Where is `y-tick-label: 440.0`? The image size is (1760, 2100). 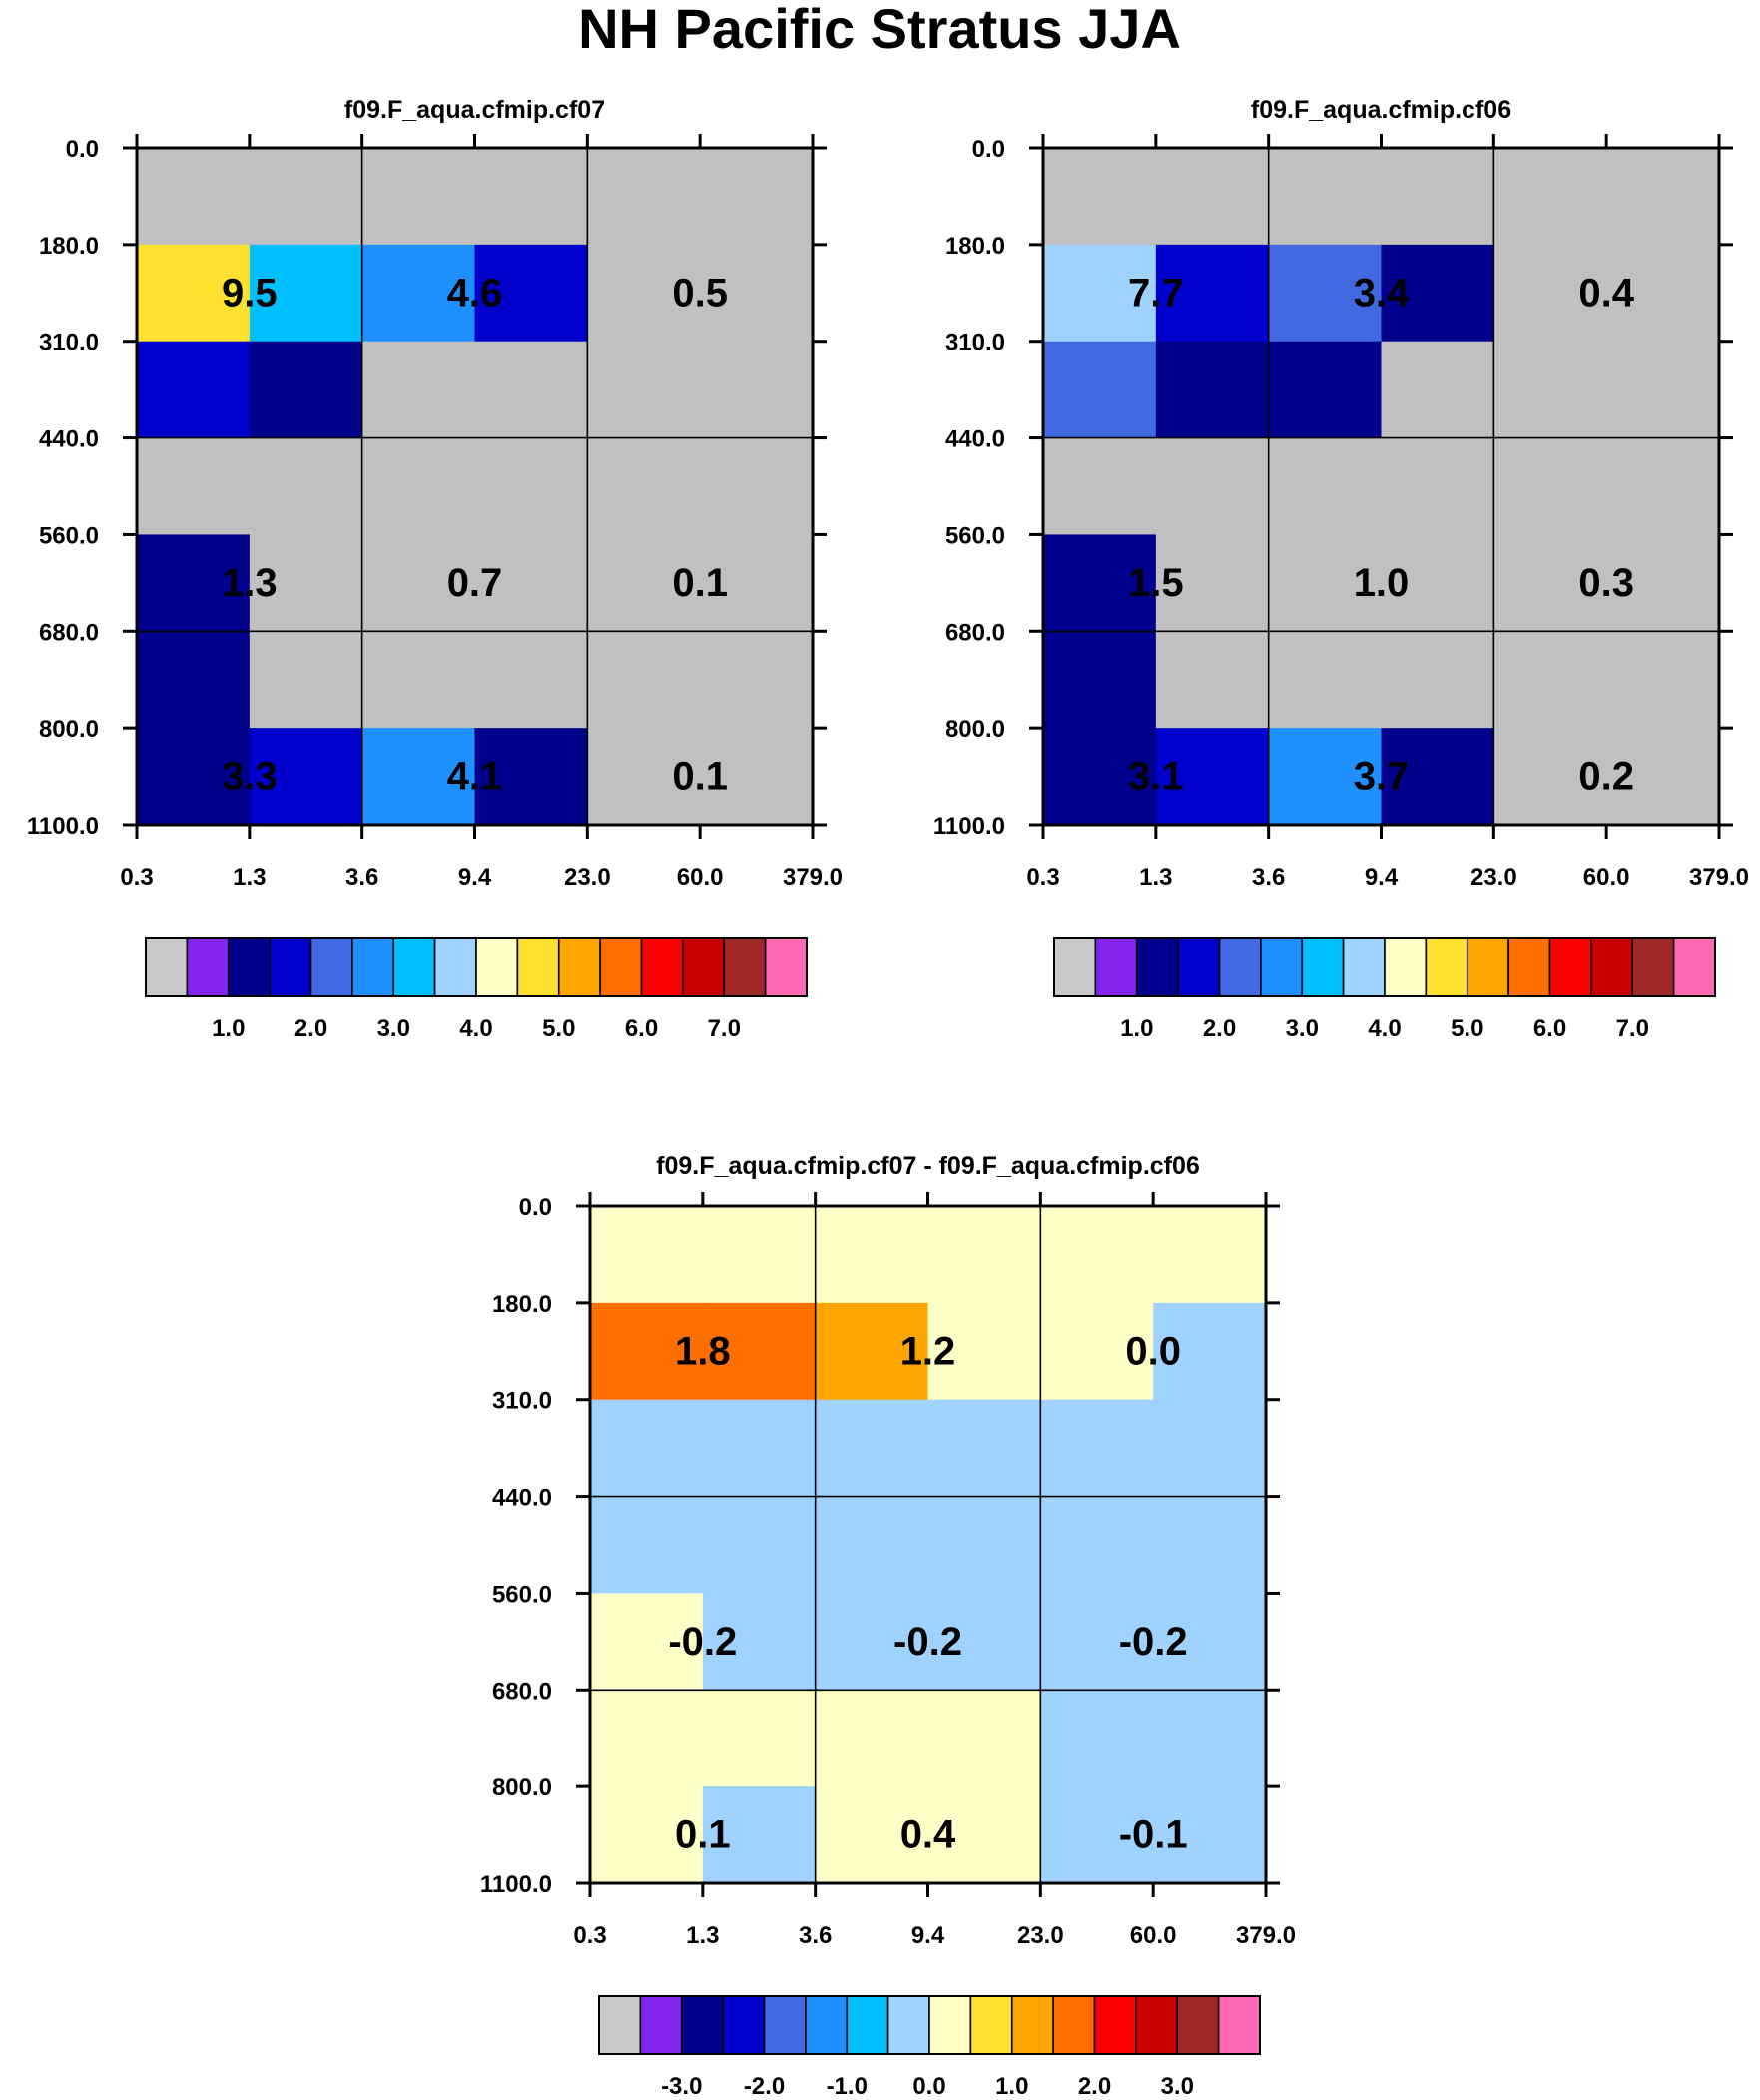
y-tick-label: 440.0 is located at coordinates (522, 1498).